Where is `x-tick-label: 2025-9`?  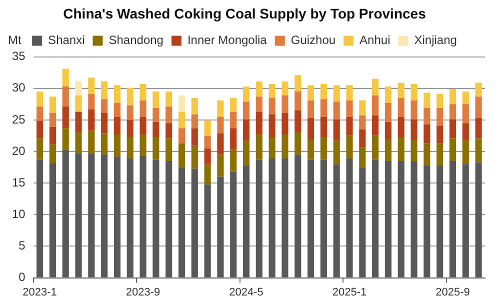 x-tick-label: 2025-9 is located at coordinates (453, 292).